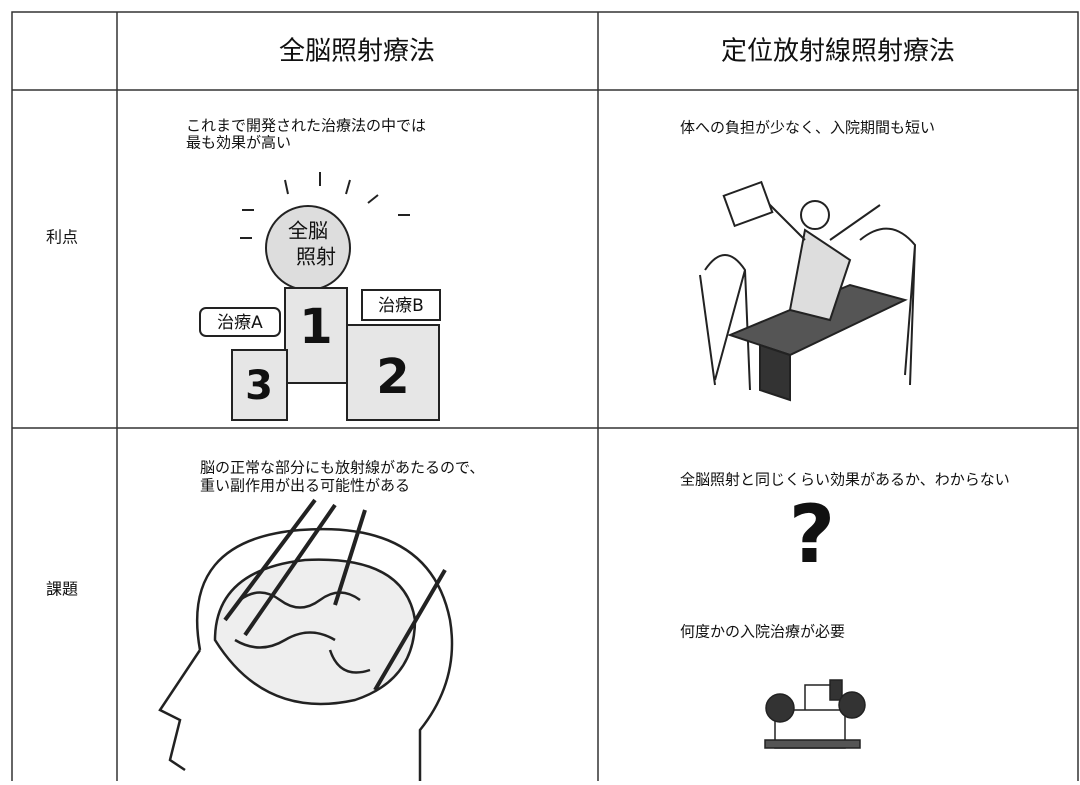 Image resolution: width=1080 pixels, height=785 pixels. What do you see at coordinates (316, 257) in the screenshot?
I see `figure-label: 照射` at bounding box center [316, 257].